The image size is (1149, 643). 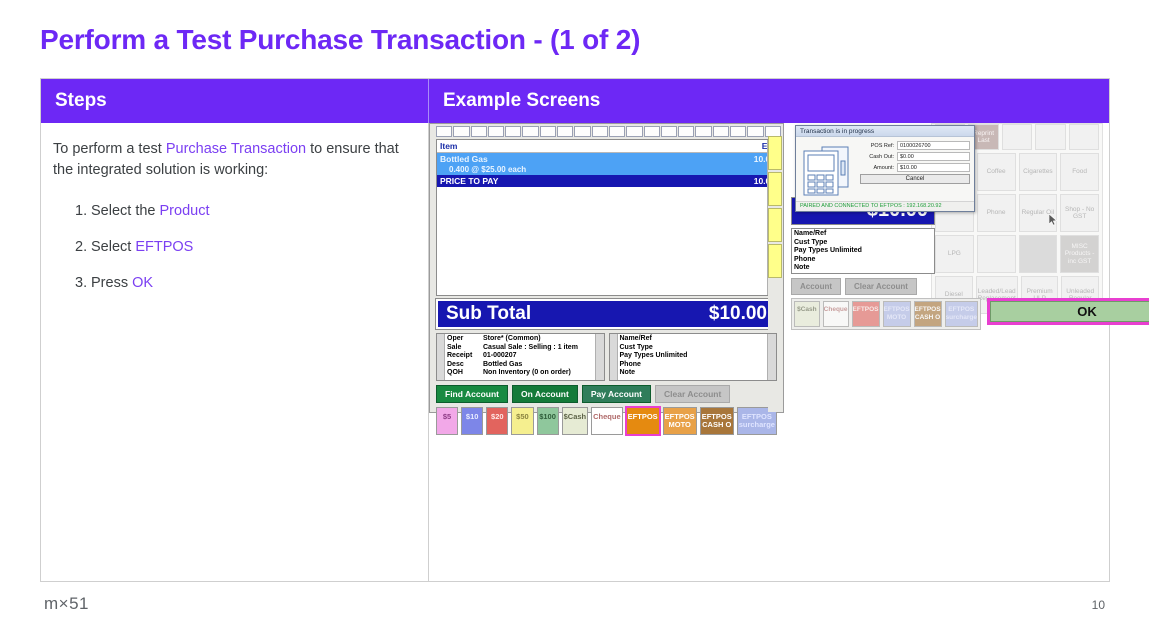 What do you see at coordinates (961, 314) in the screenshot?
I see `tender-button: EFTPOS surcharge` at bounding box center [961, 314].